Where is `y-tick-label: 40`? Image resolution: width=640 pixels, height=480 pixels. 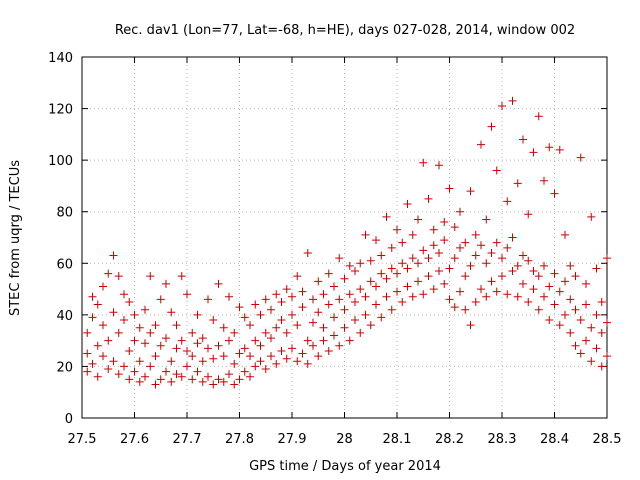 y-tick-label: 40 is located at coordinates (64, 316).